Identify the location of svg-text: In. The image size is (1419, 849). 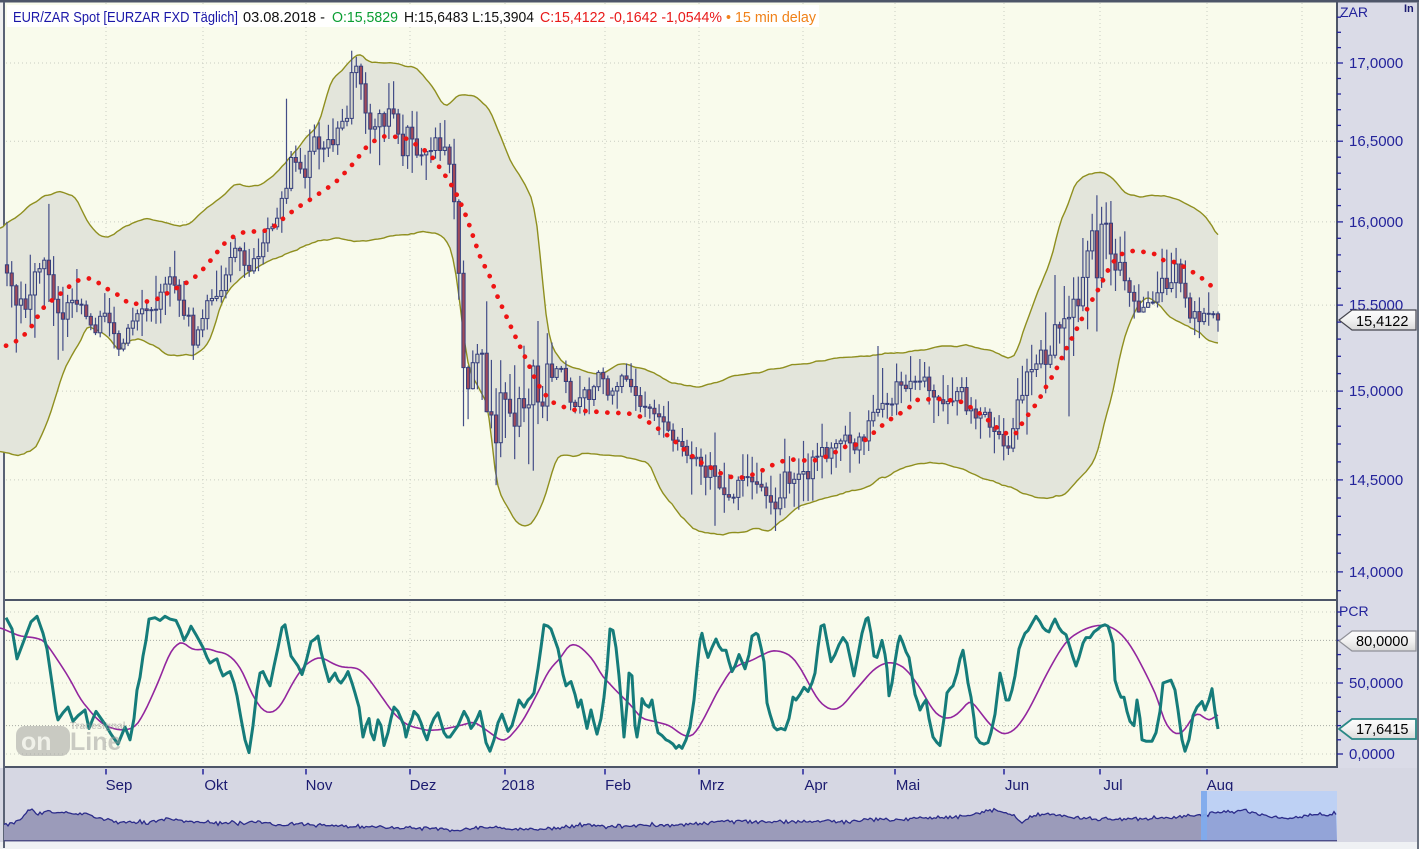
(1409, 9).